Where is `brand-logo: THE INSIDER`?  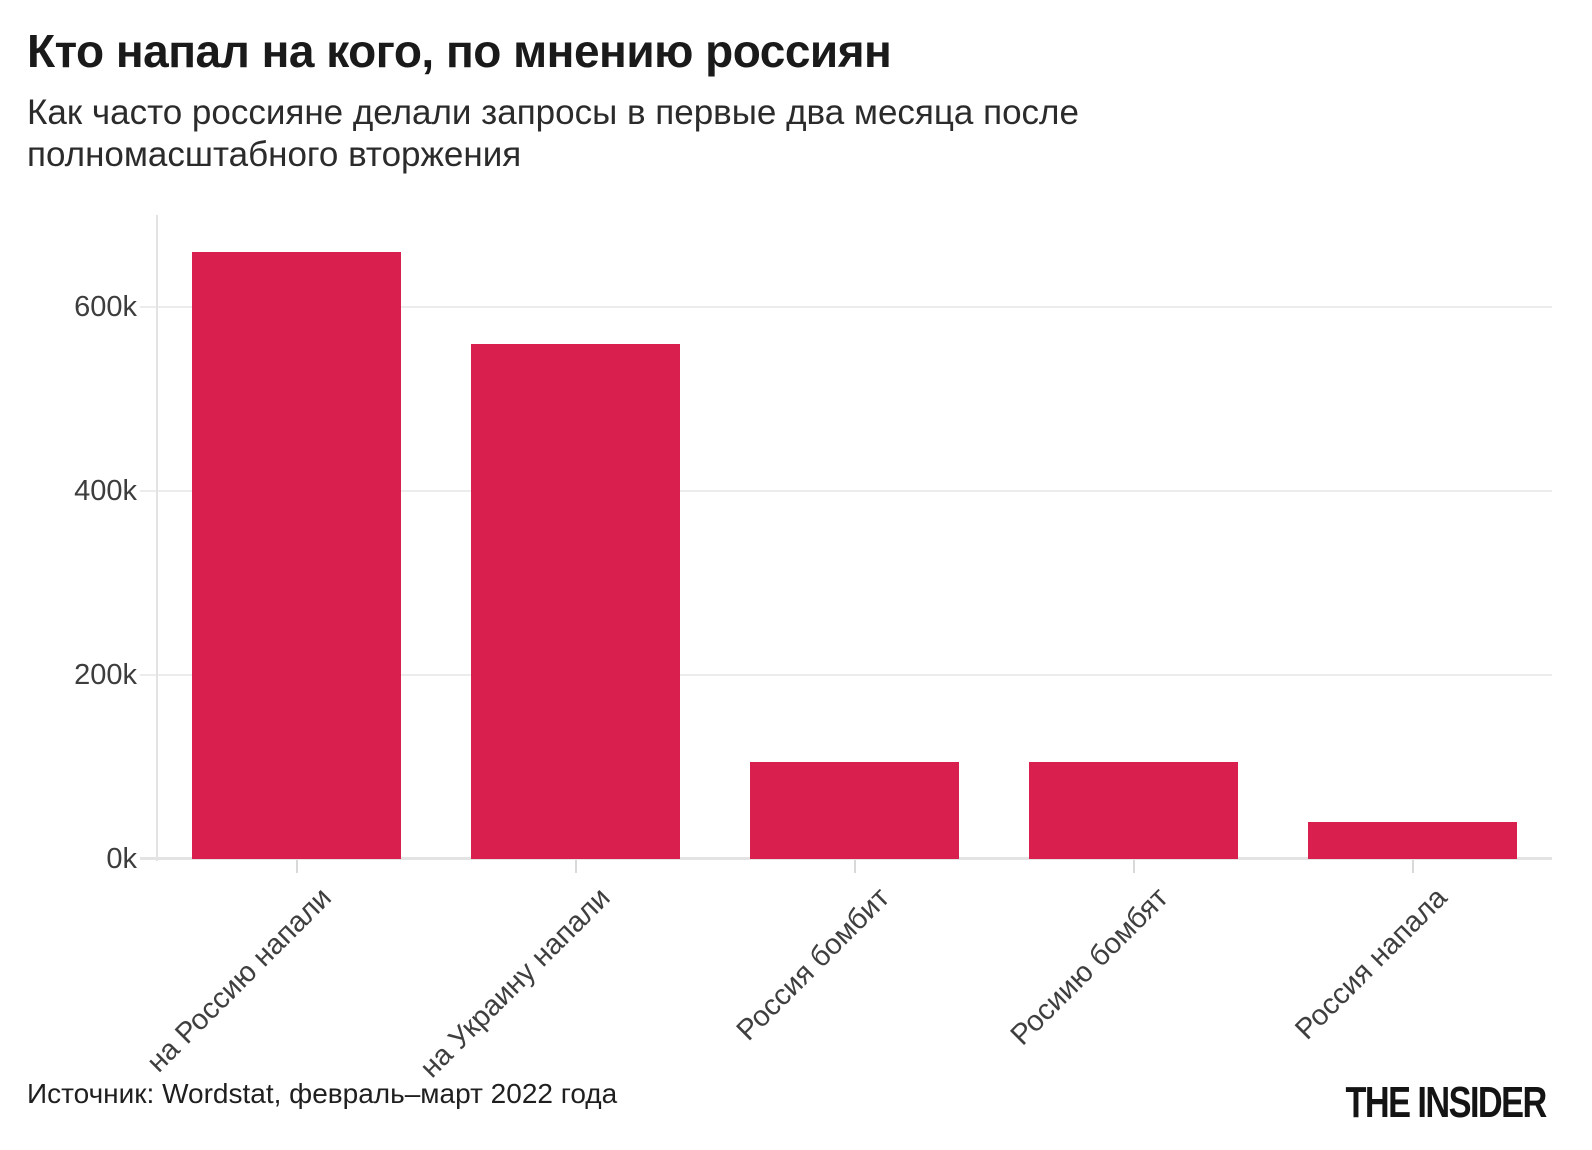 brand-logo: THE INSIDER is located at coordinates (1446, 1102).